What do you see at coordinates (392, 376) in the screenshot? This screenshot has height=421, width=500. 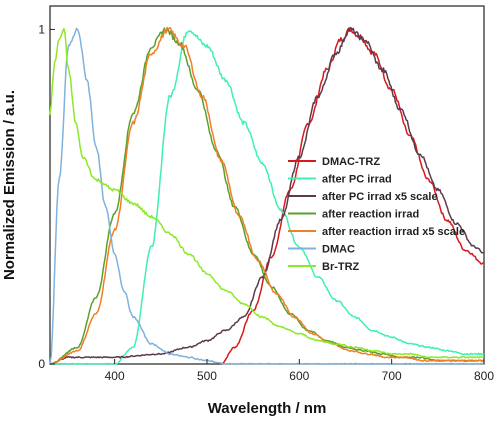 I see `x-tick-label-3: 700` at bounding box center [392, 376].